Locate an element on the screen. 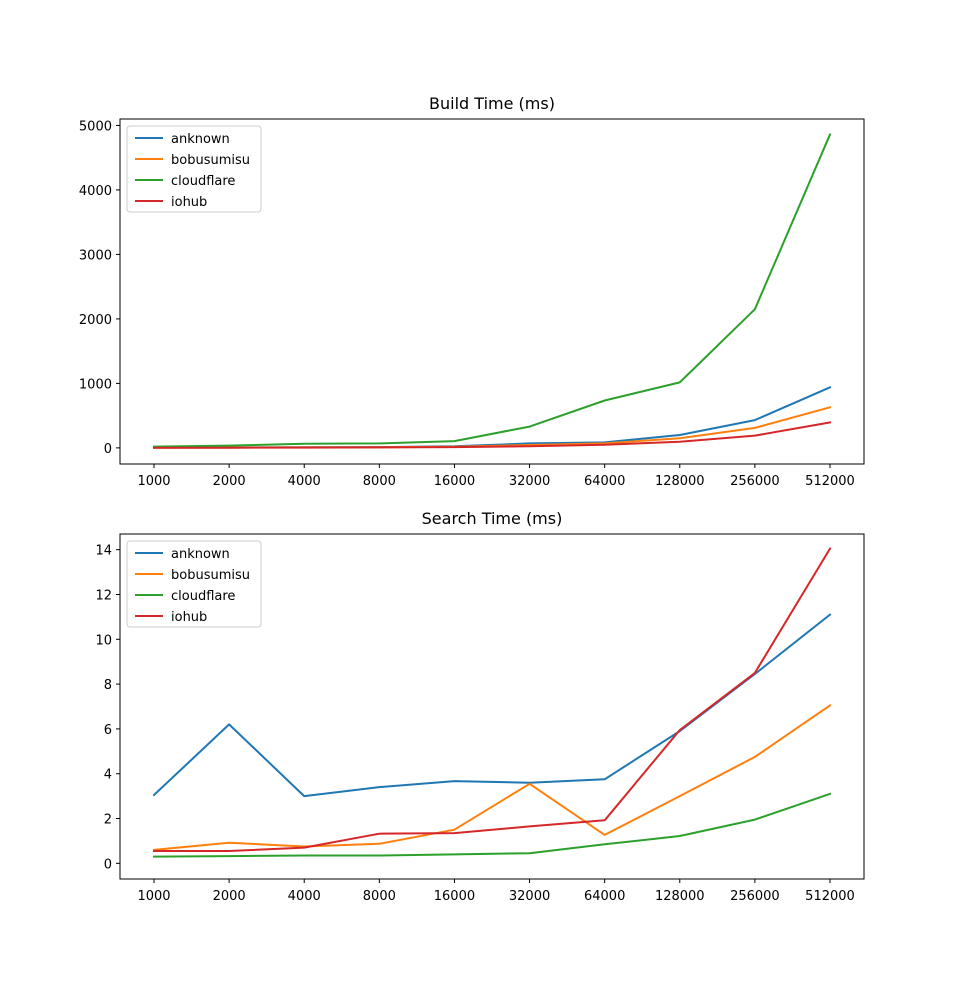 This screenshot has width=960, height=988. series-line-iohub is located at coordinates (492, 435).